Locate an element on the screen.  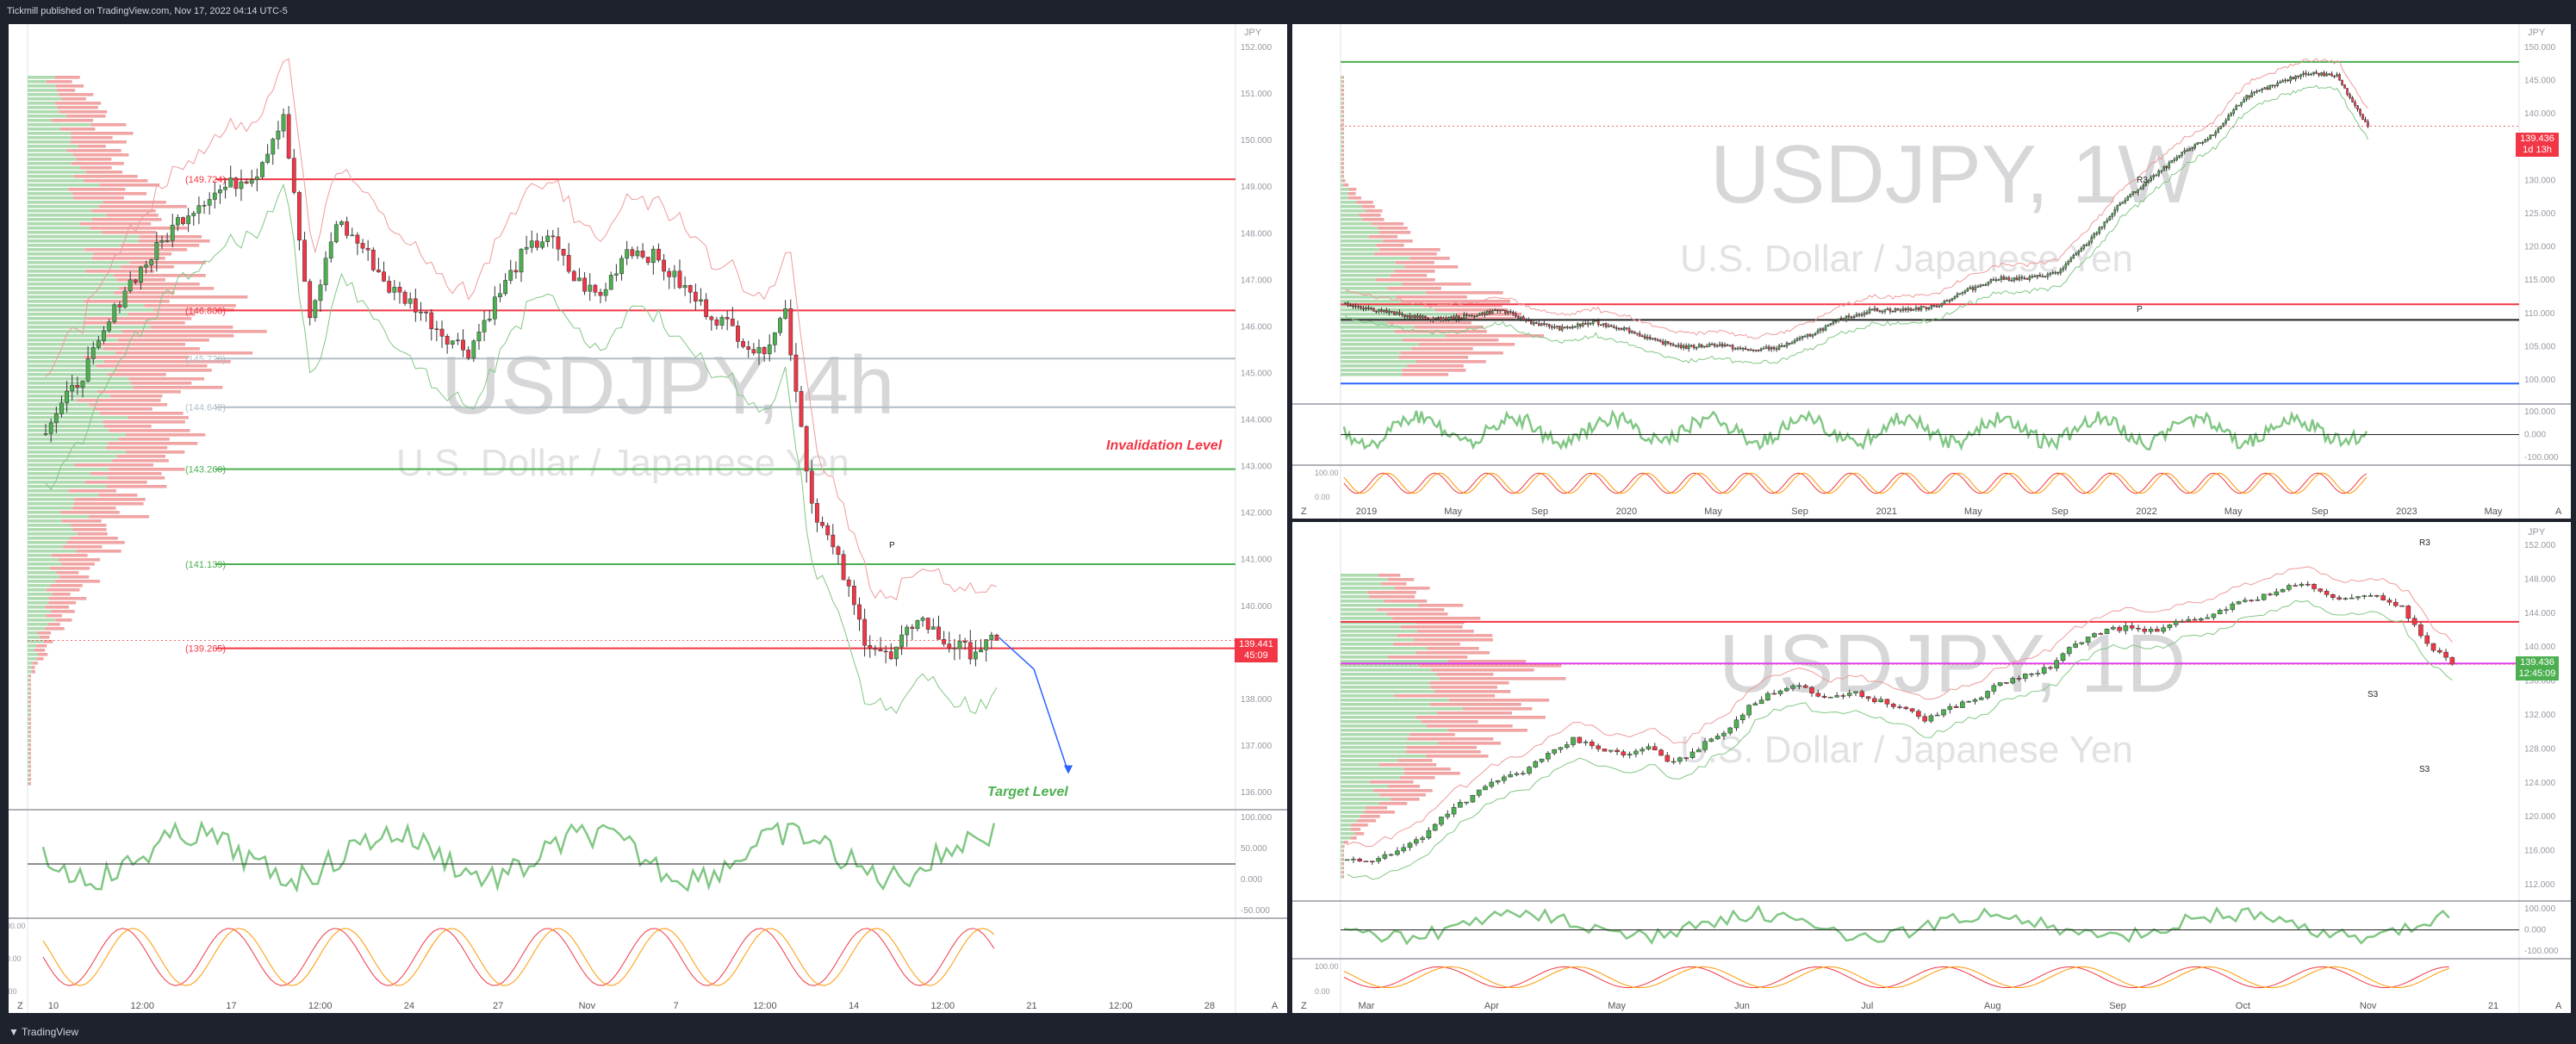
invalidation-level-label: Invalidation Level is located at coordinates (1165, 446).